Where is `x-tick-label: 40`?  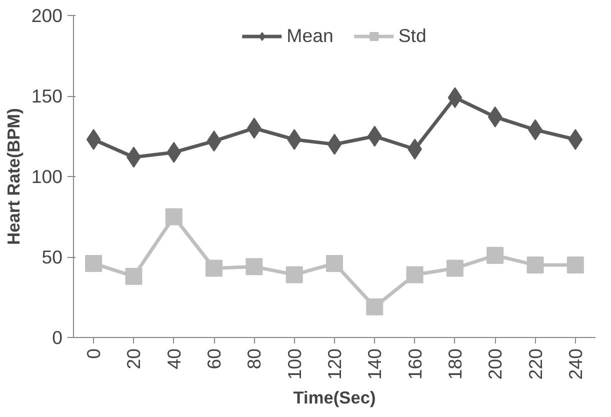 x-tick-label: 40 is located at coordinates (173, 359).